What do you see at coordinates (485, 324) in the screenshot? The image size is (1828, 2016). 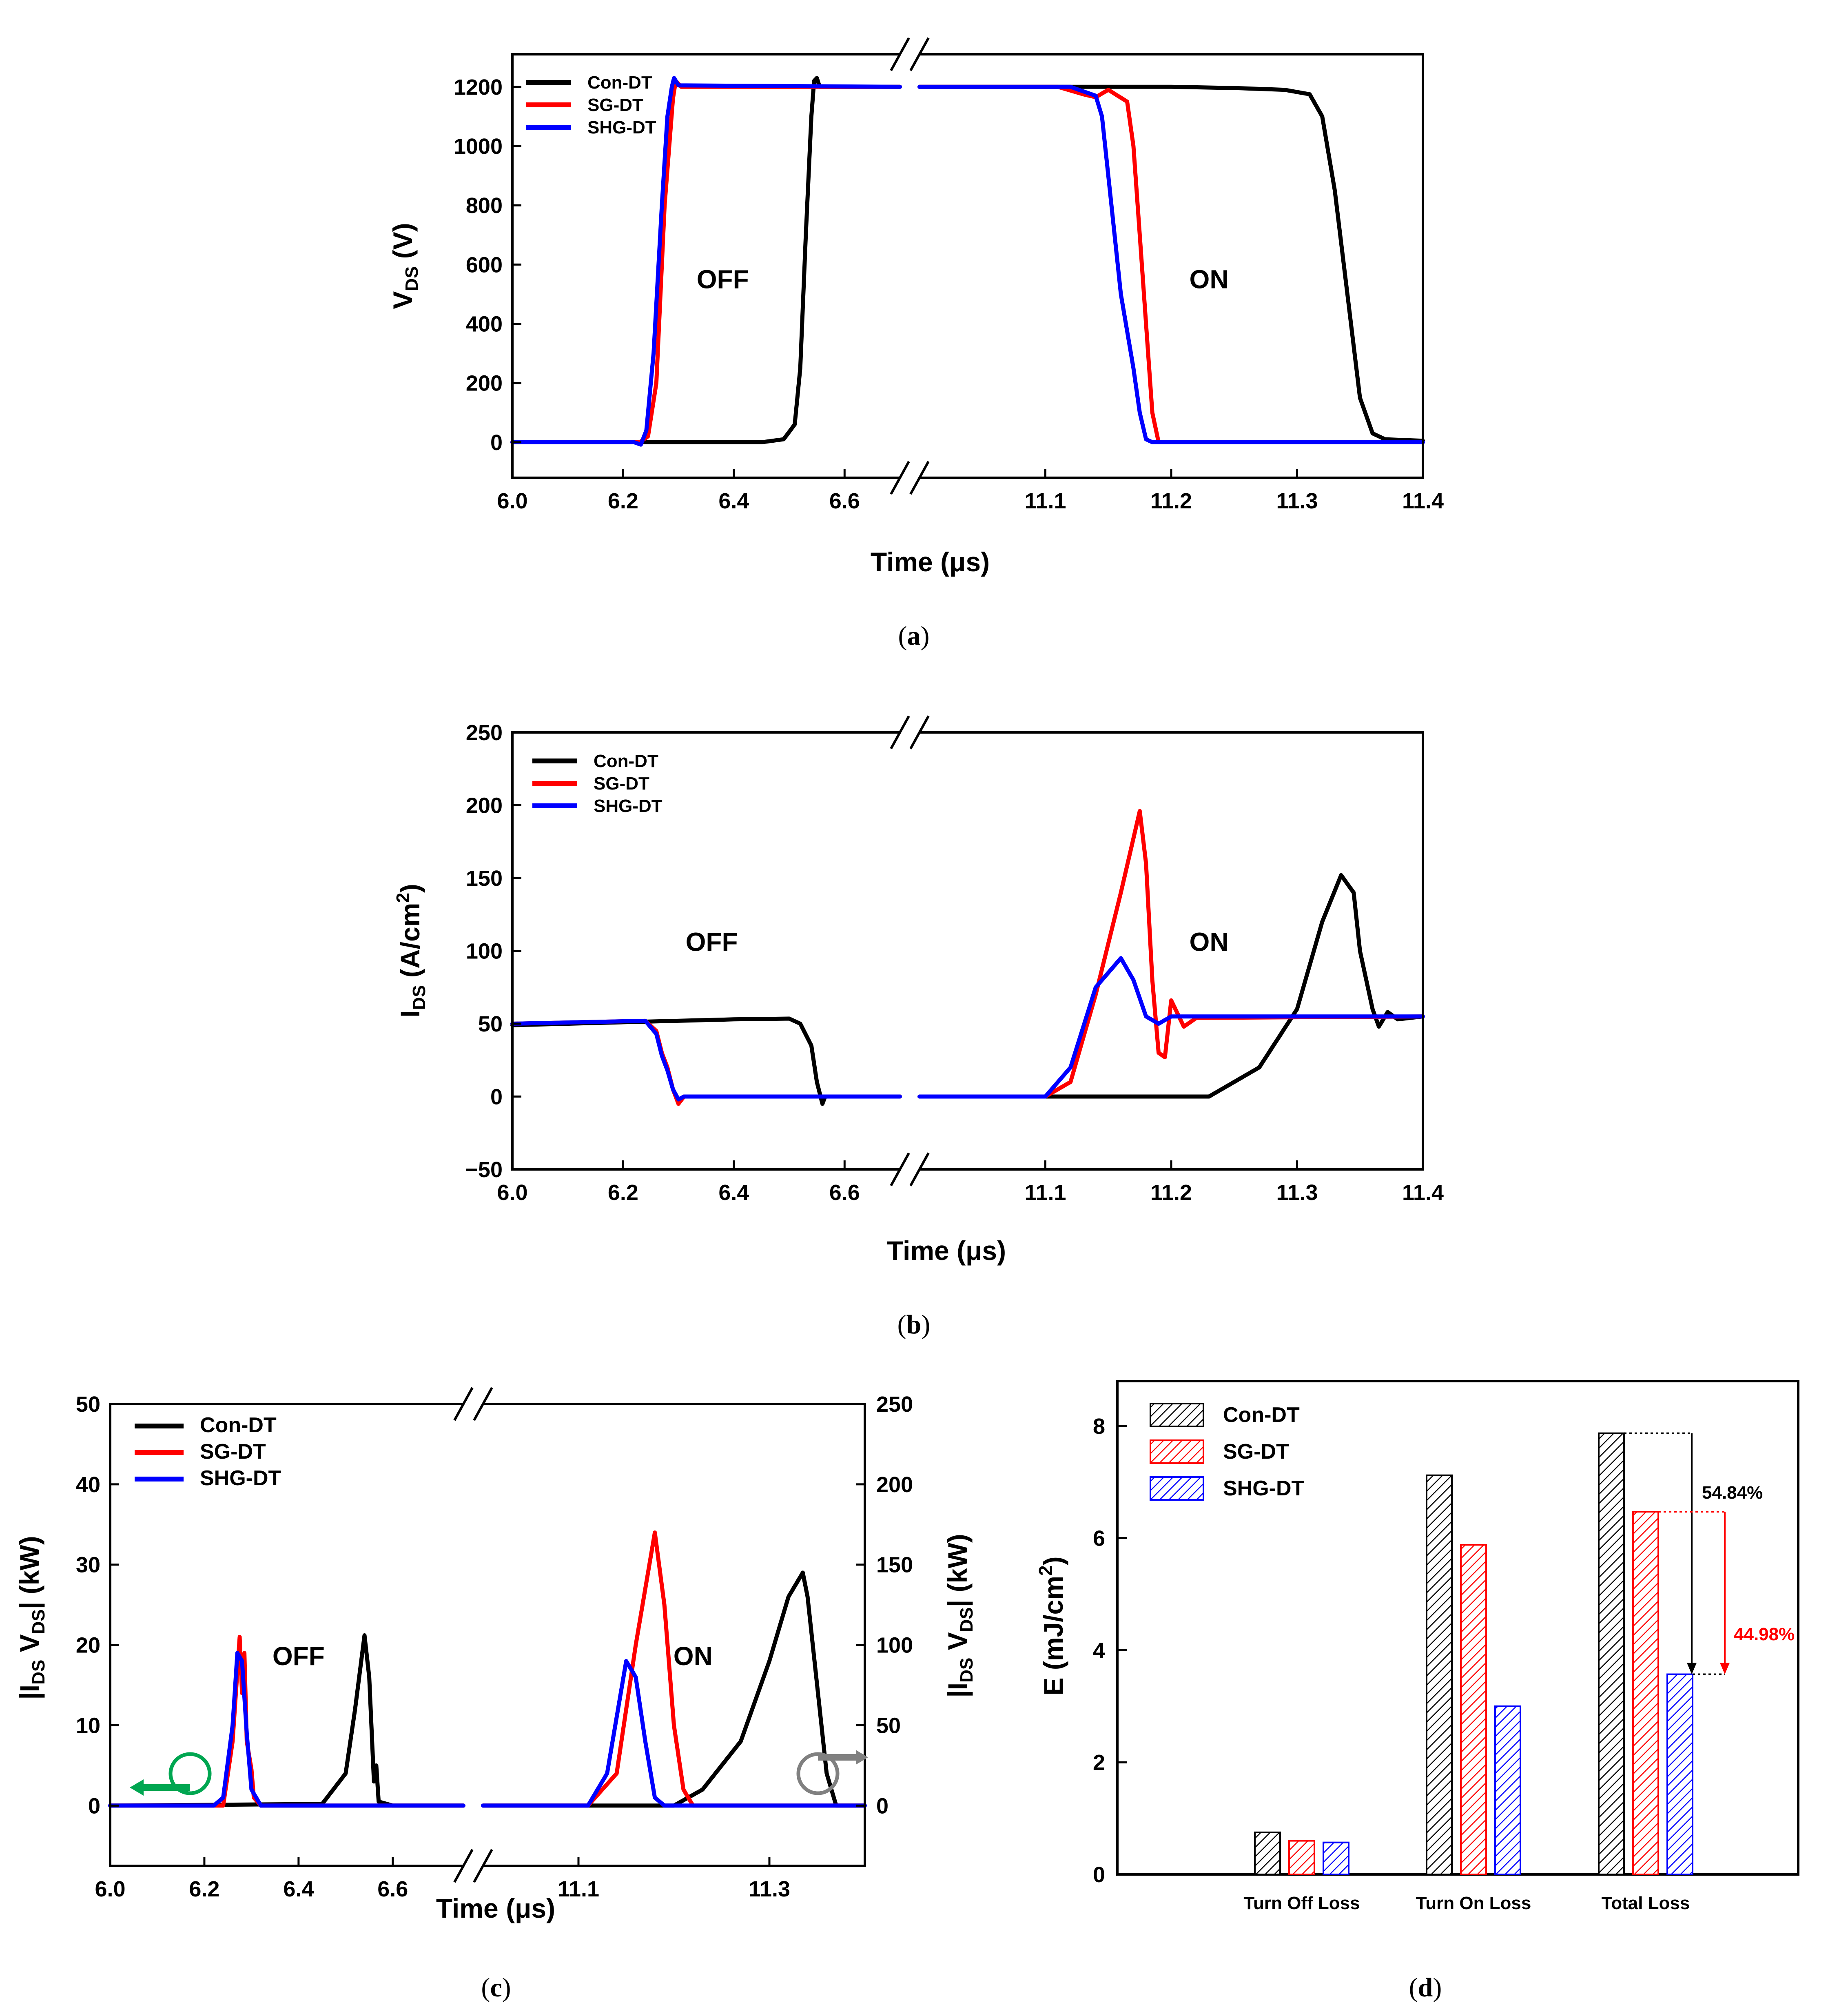 I see `y-tick-label: 400` at bounding box center [485, 324].